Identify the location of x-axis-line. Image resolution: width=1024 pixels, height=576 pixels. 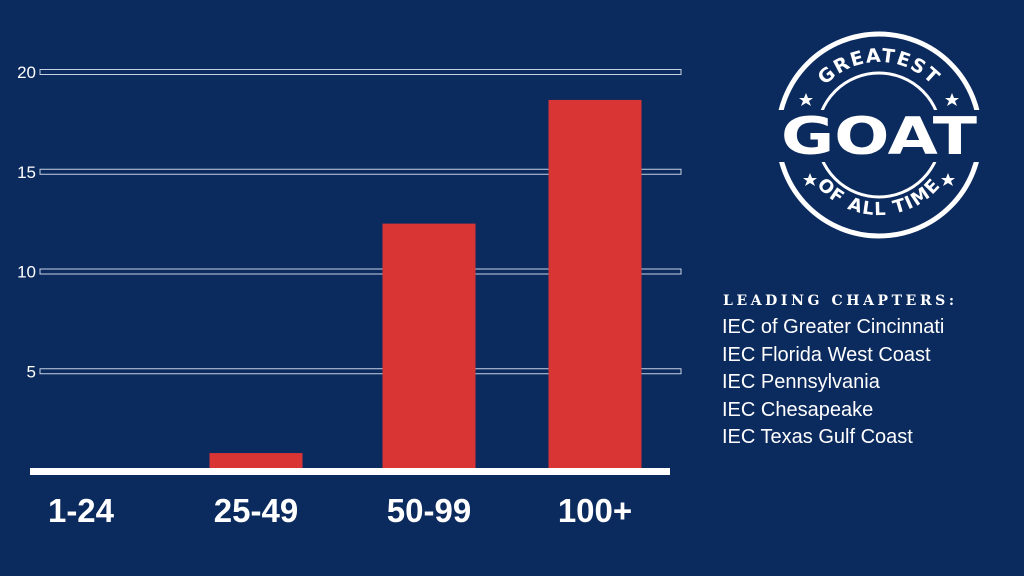
(350, 471).